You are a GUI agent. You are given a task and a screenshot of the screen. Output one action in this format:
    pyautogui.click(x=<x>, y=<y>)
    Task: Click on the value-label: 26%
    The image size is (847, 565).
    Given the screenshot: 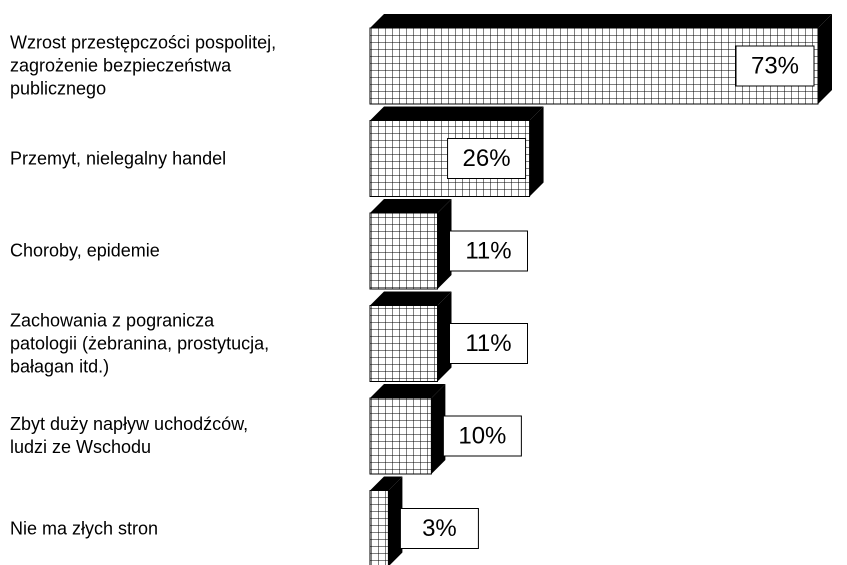 What is the action you would take?
    pyautogui.click(x=487, y=158)
    